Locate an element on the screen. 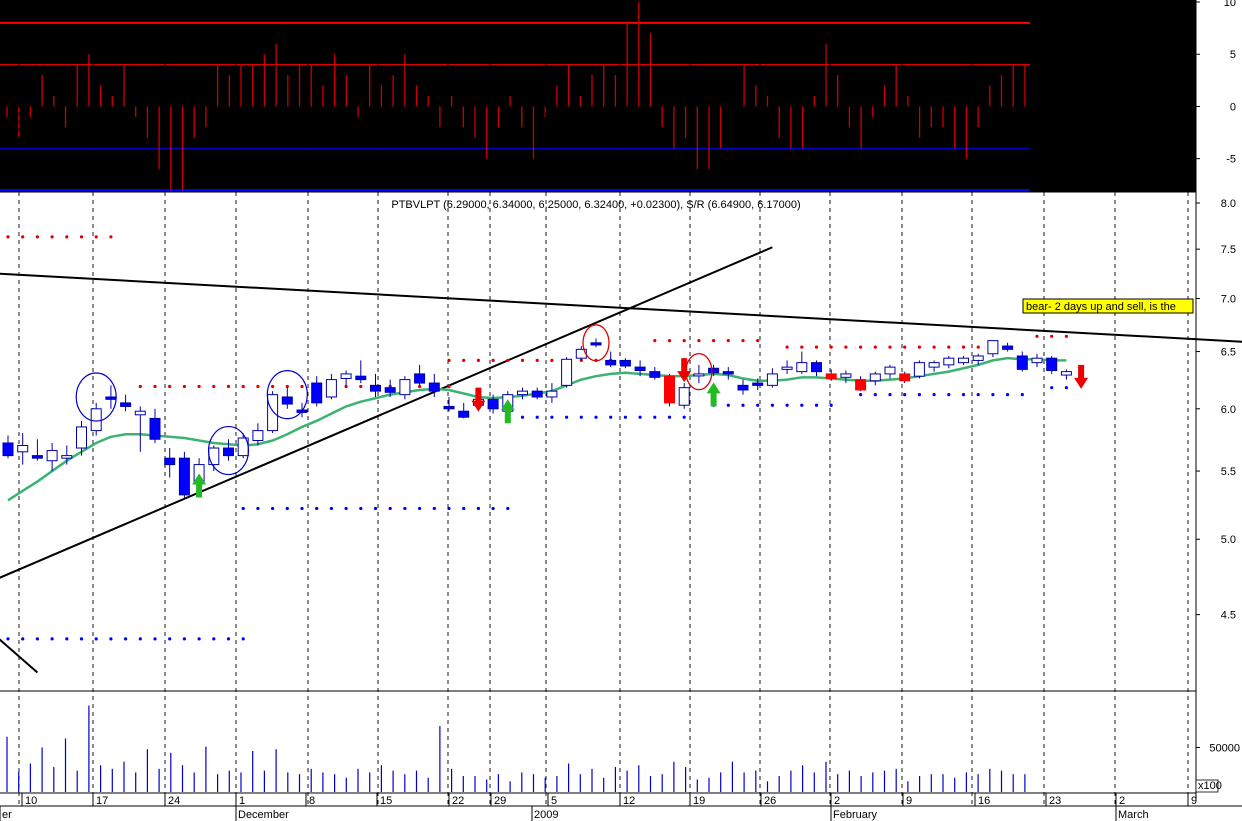 The height and width of the screenshot is (821, 1242). annotation-background is located at coordinates (1108, 306).